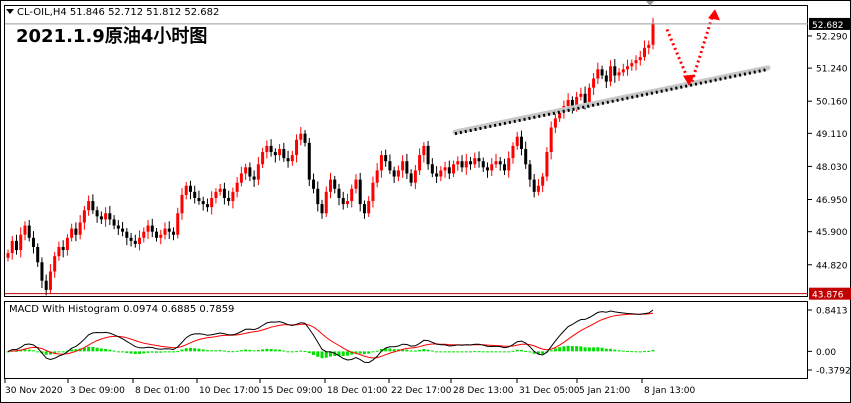 Image resolution: width=851 pixels, height=403 pixels. I want to click on price-tick-label: 46.950, so click(832, 201).